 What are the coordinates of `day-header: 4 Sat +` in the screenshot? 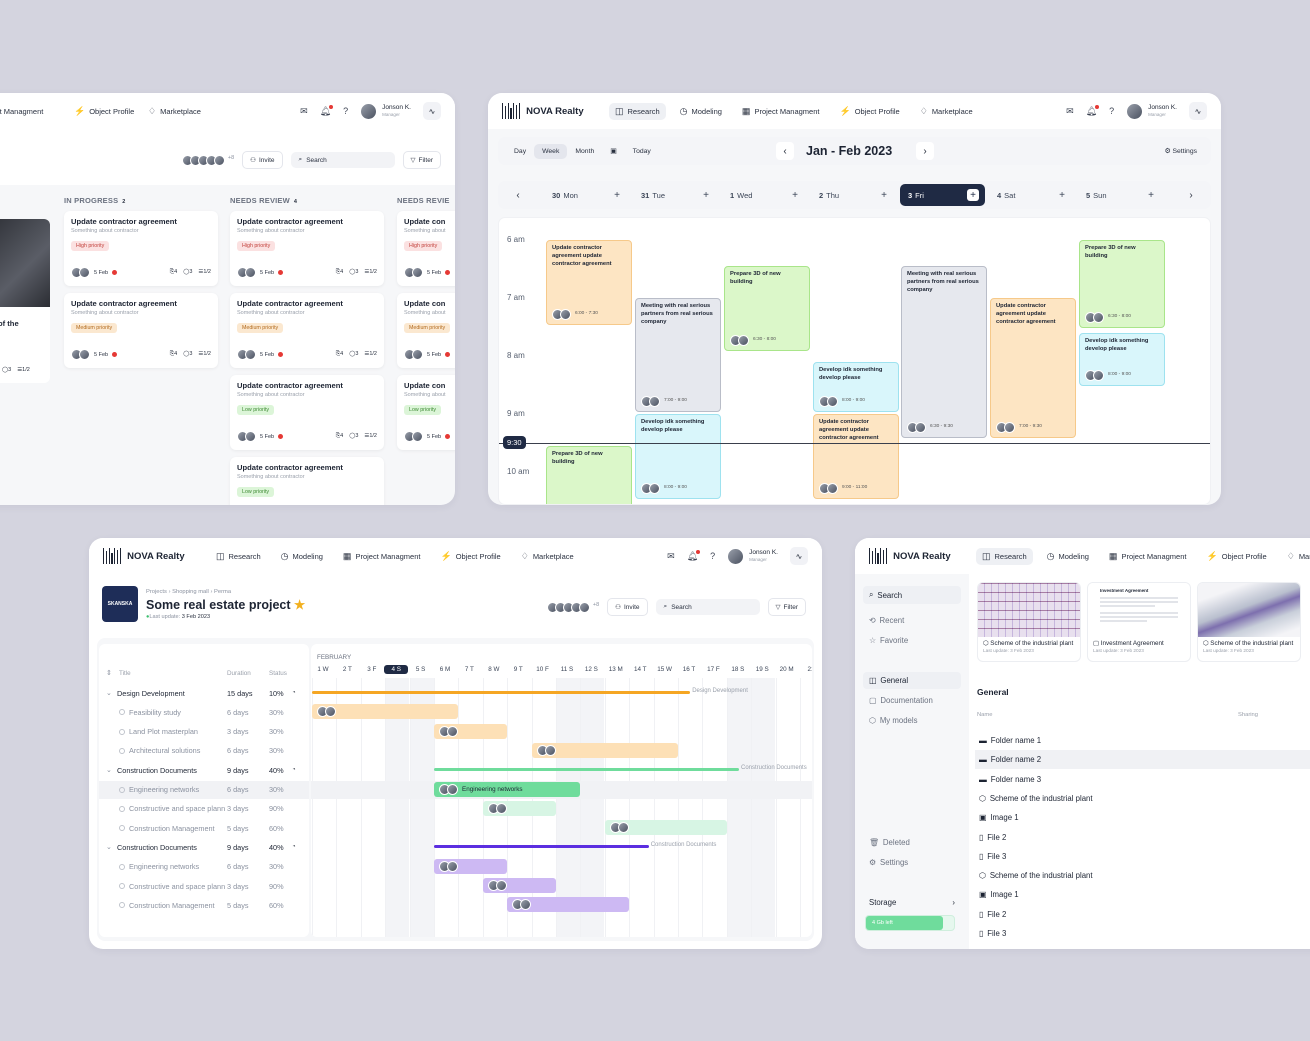 It's located at (1031, 195).